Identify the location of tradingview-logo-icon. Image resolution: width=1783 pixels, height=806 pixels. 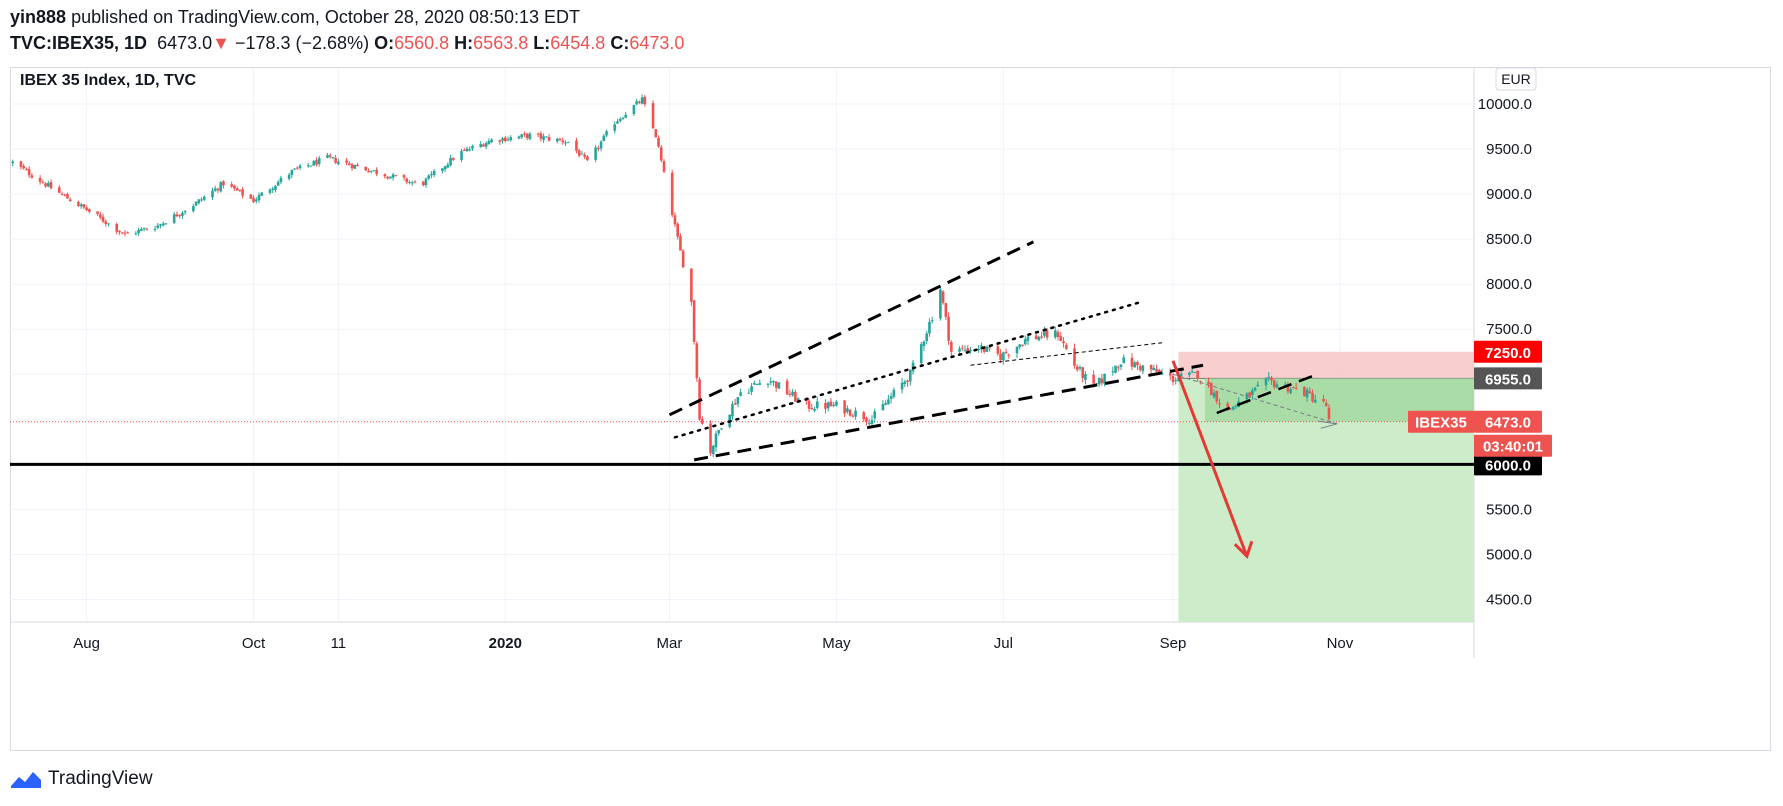
(26, 779).